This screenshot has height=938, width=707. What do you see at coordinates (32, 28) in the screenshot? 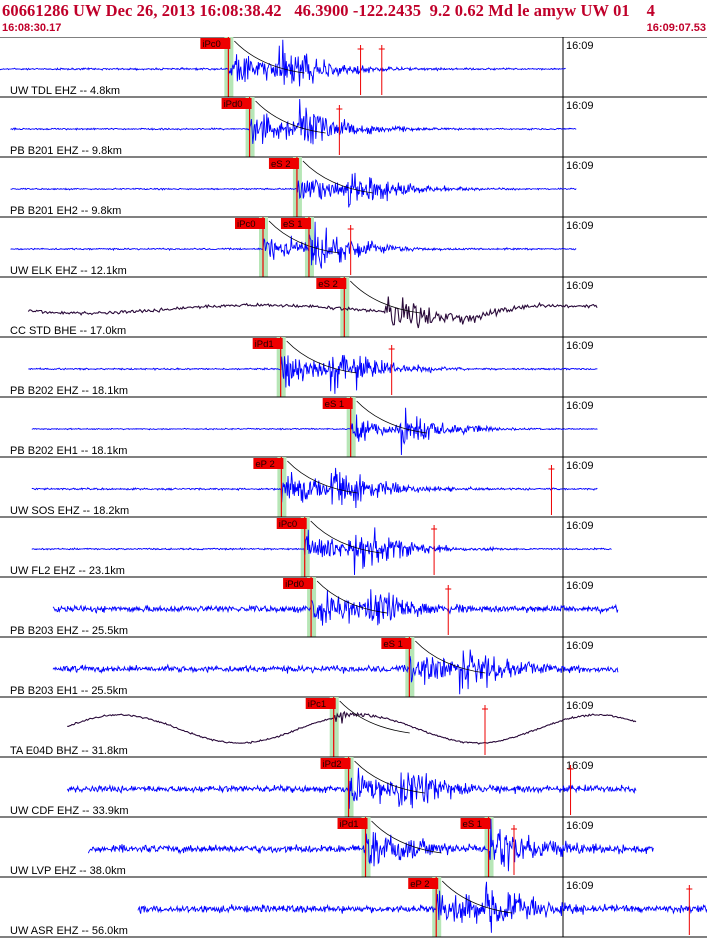
I see `window-start-time: 16:08:30.17` at bounding box center [32, 28].